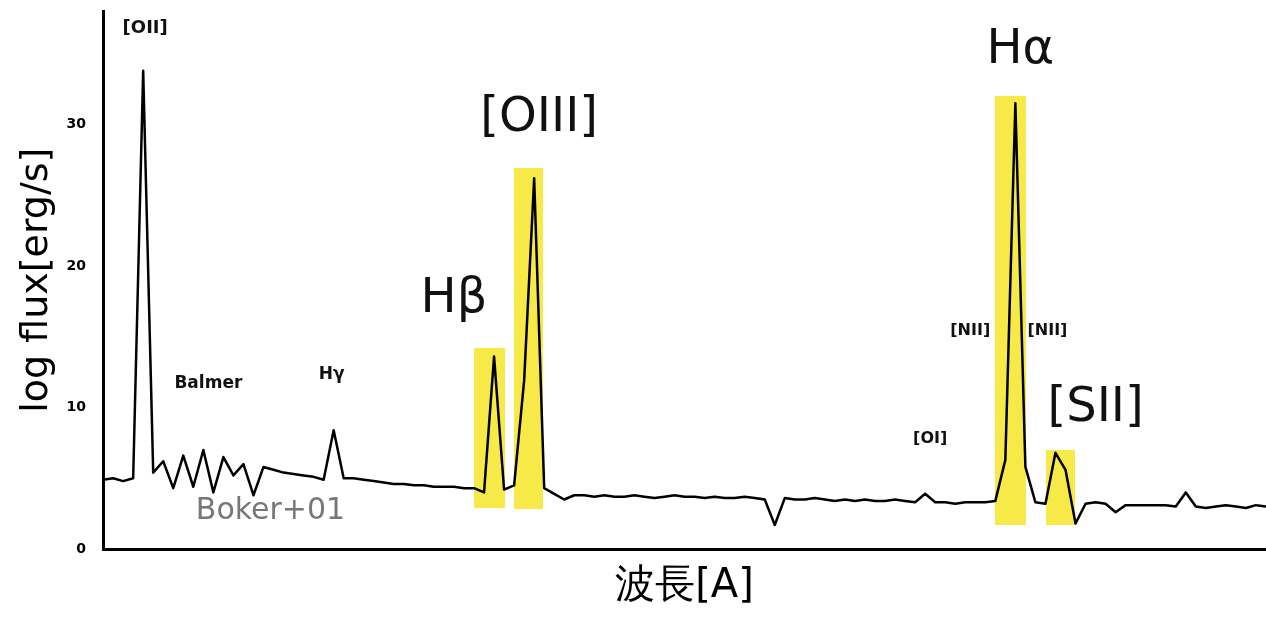 This screenshot has width=1266, height=625. Describe the element at coordinates (145, 27) in the screenshot. I see `annotation: [OII]` at that location.